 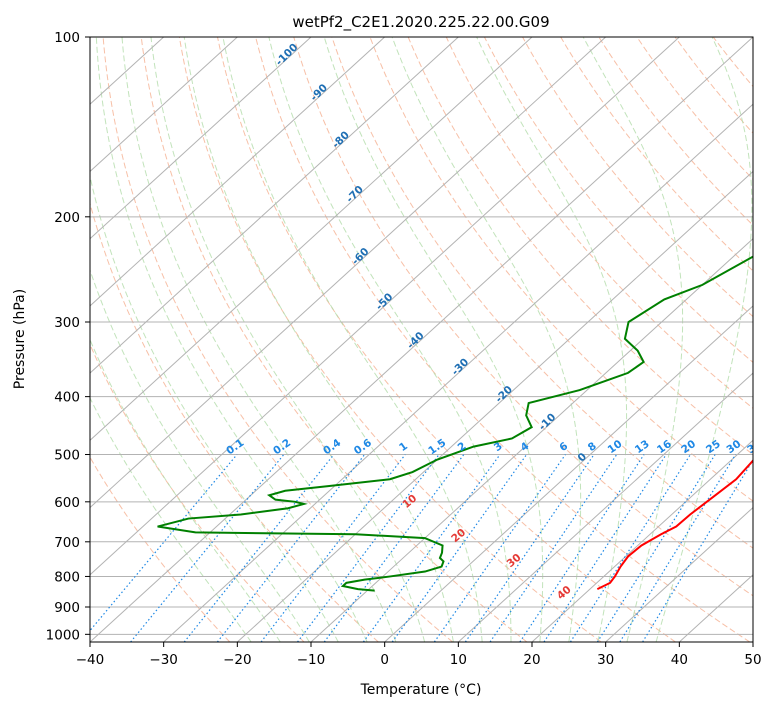 I want to click on y-tick-label: 300, so click(x=67, y=323).